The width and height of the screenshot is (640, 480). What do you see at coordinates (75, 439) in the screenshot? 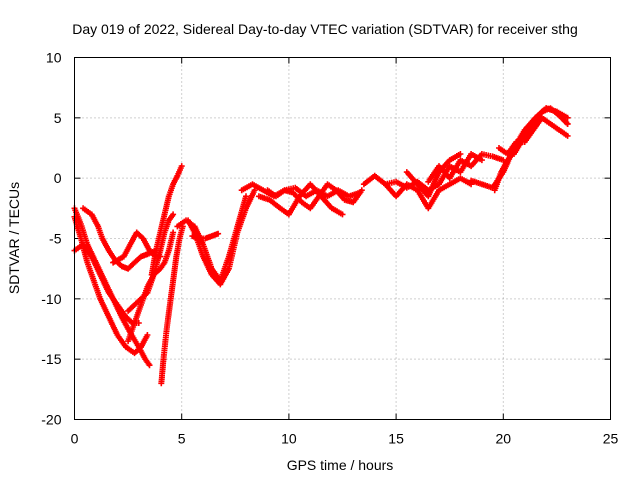
I see `x-tick-label: 0` at bounding box center [75, 439].